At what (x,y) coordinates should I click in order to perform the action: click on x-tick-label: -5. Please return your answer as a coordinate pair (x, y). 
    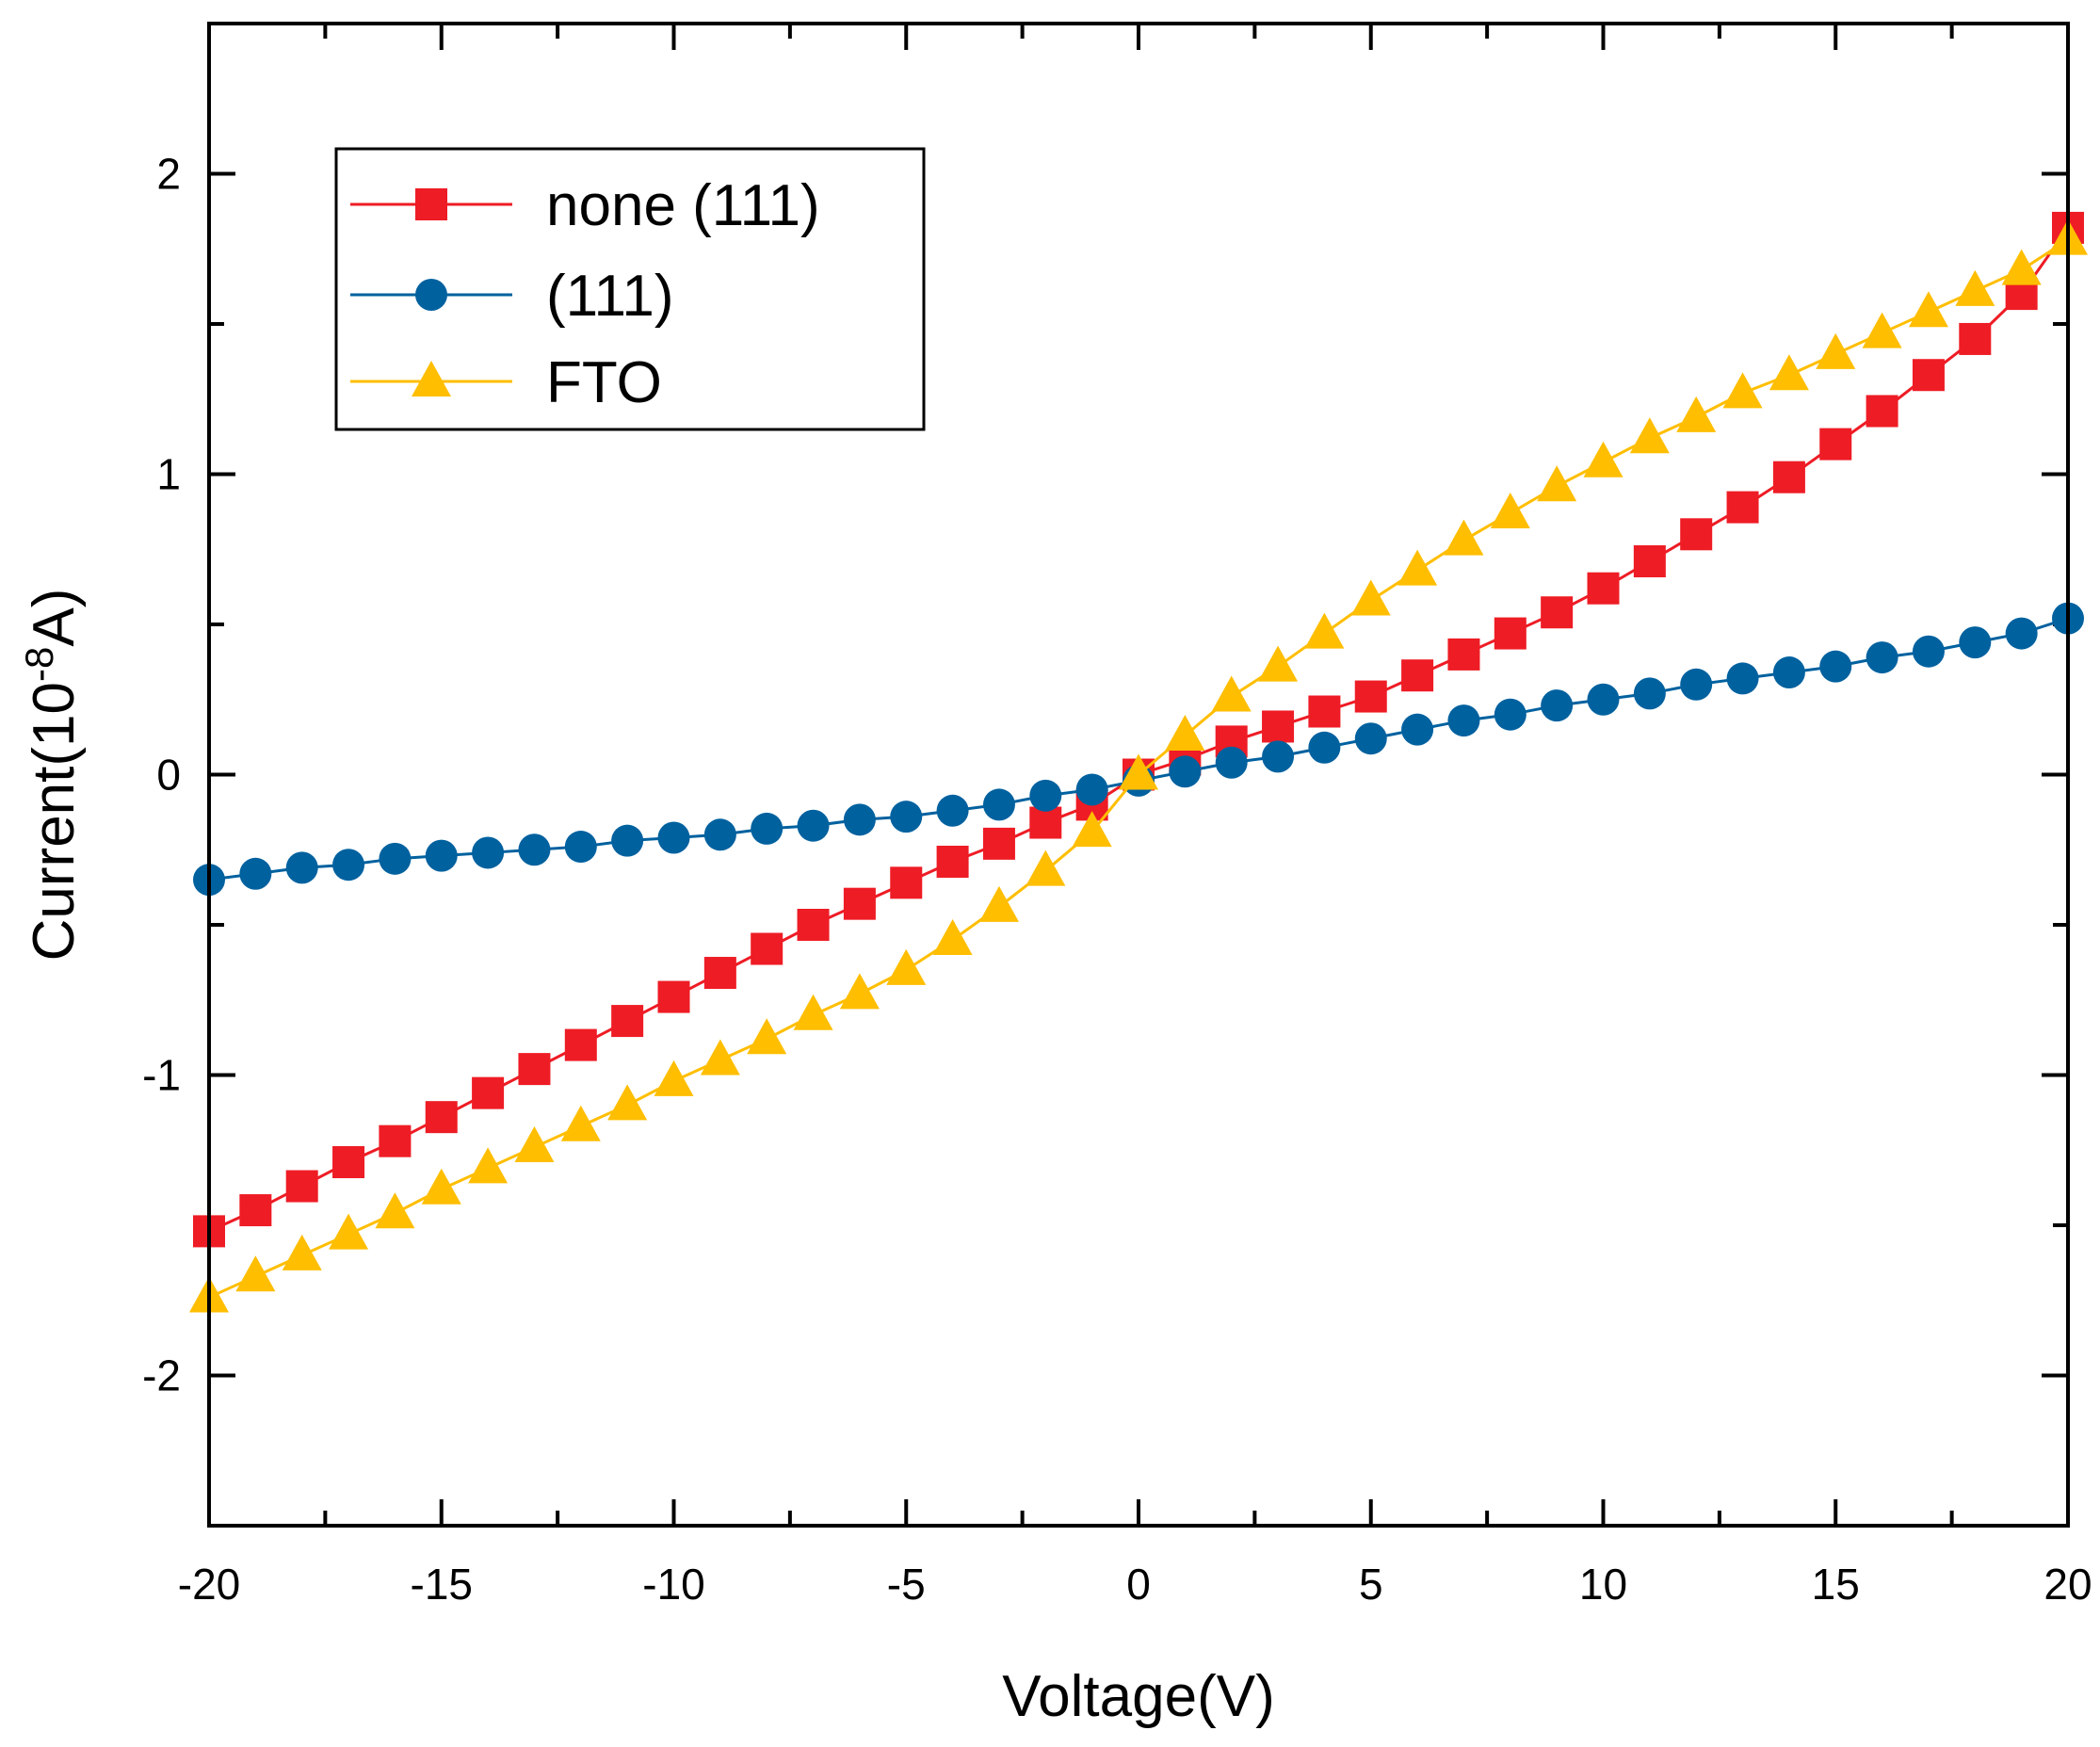
    Looking at the image, I should click on (907, 1584).